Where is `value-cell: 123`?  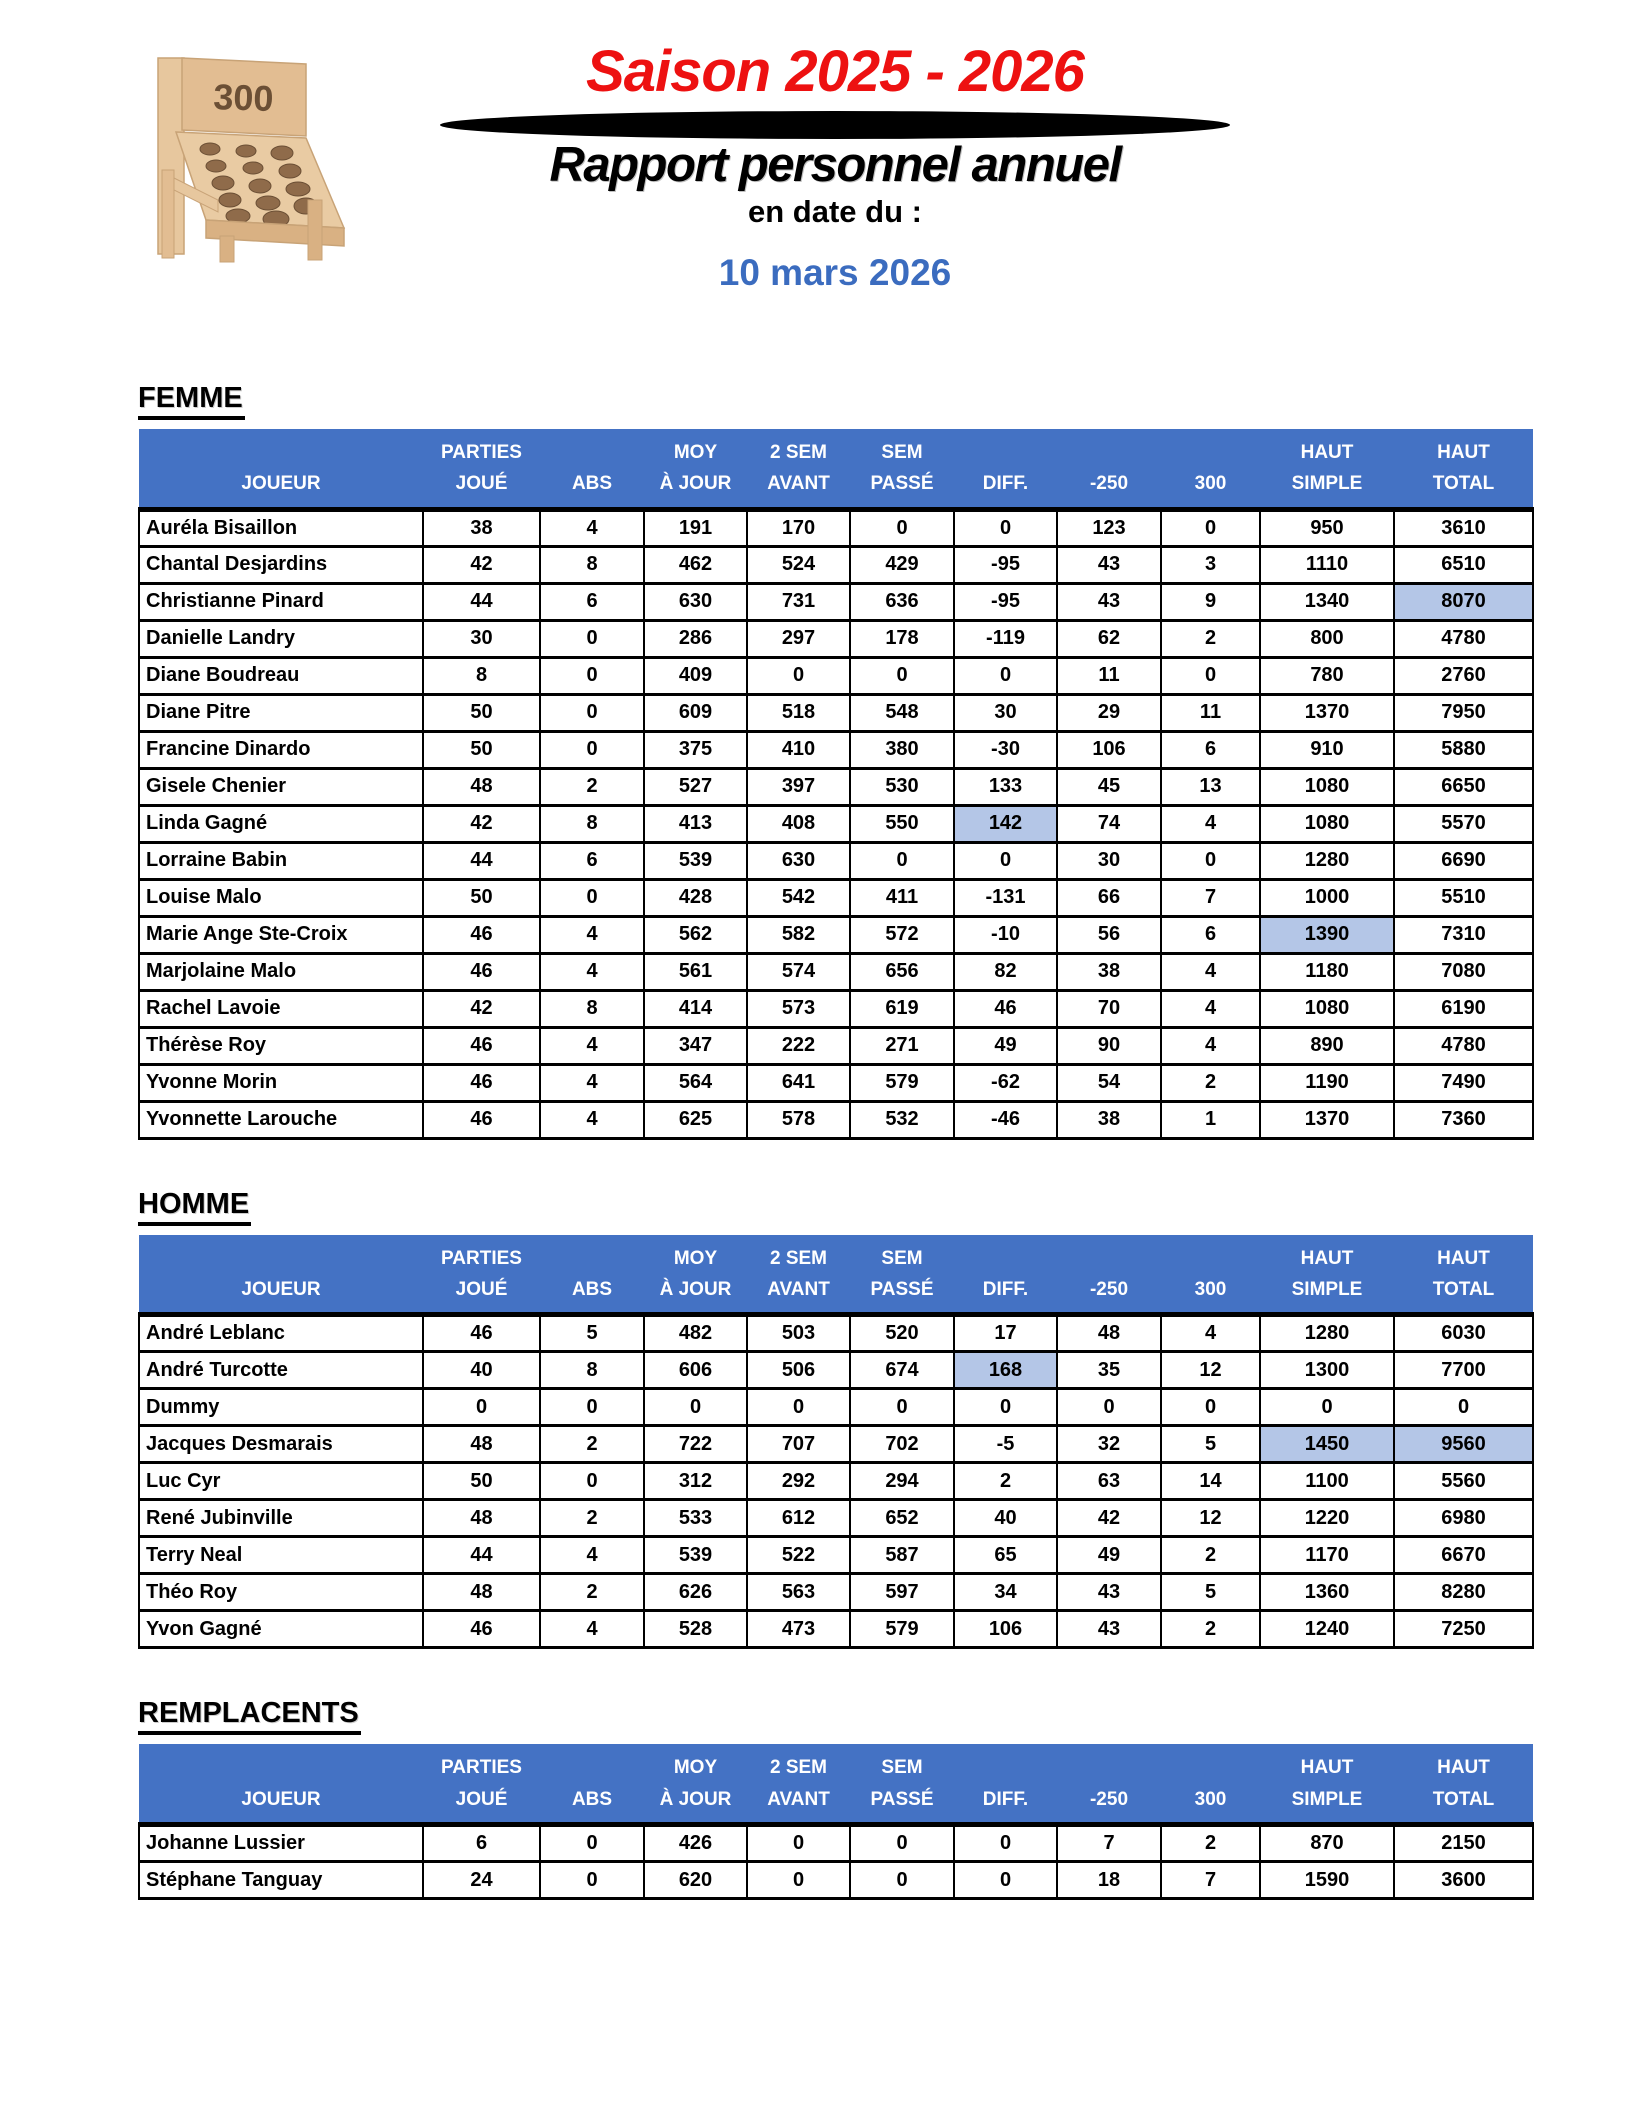
value-cell: 123 is located at coordinates (1109, 527).